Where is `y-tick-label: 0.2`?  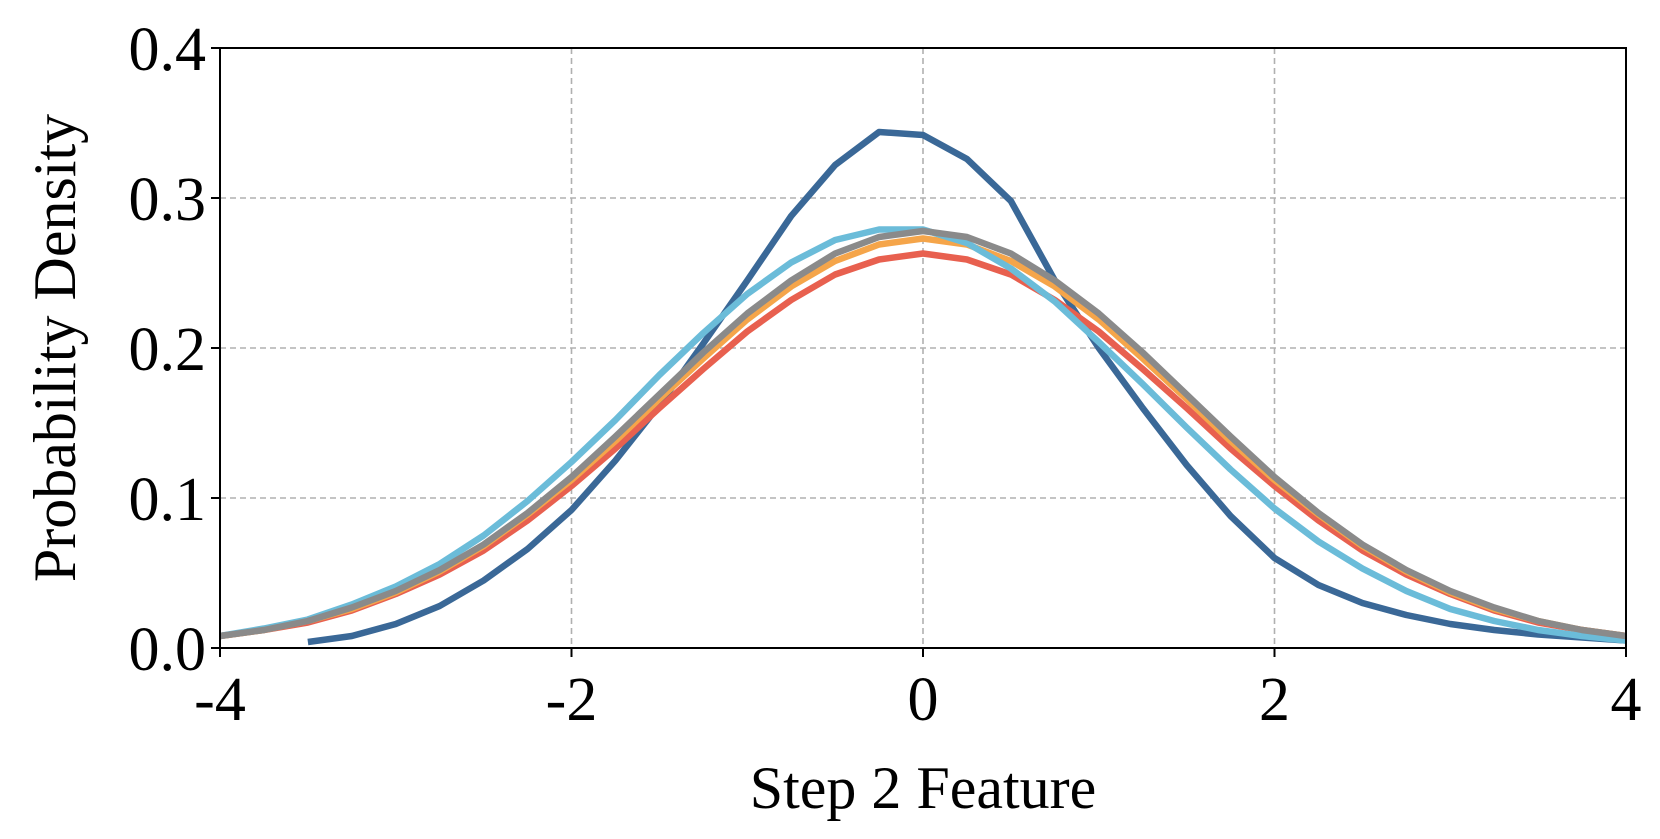 y-tick-label: 0.2 is located at coordinates (168, 350).